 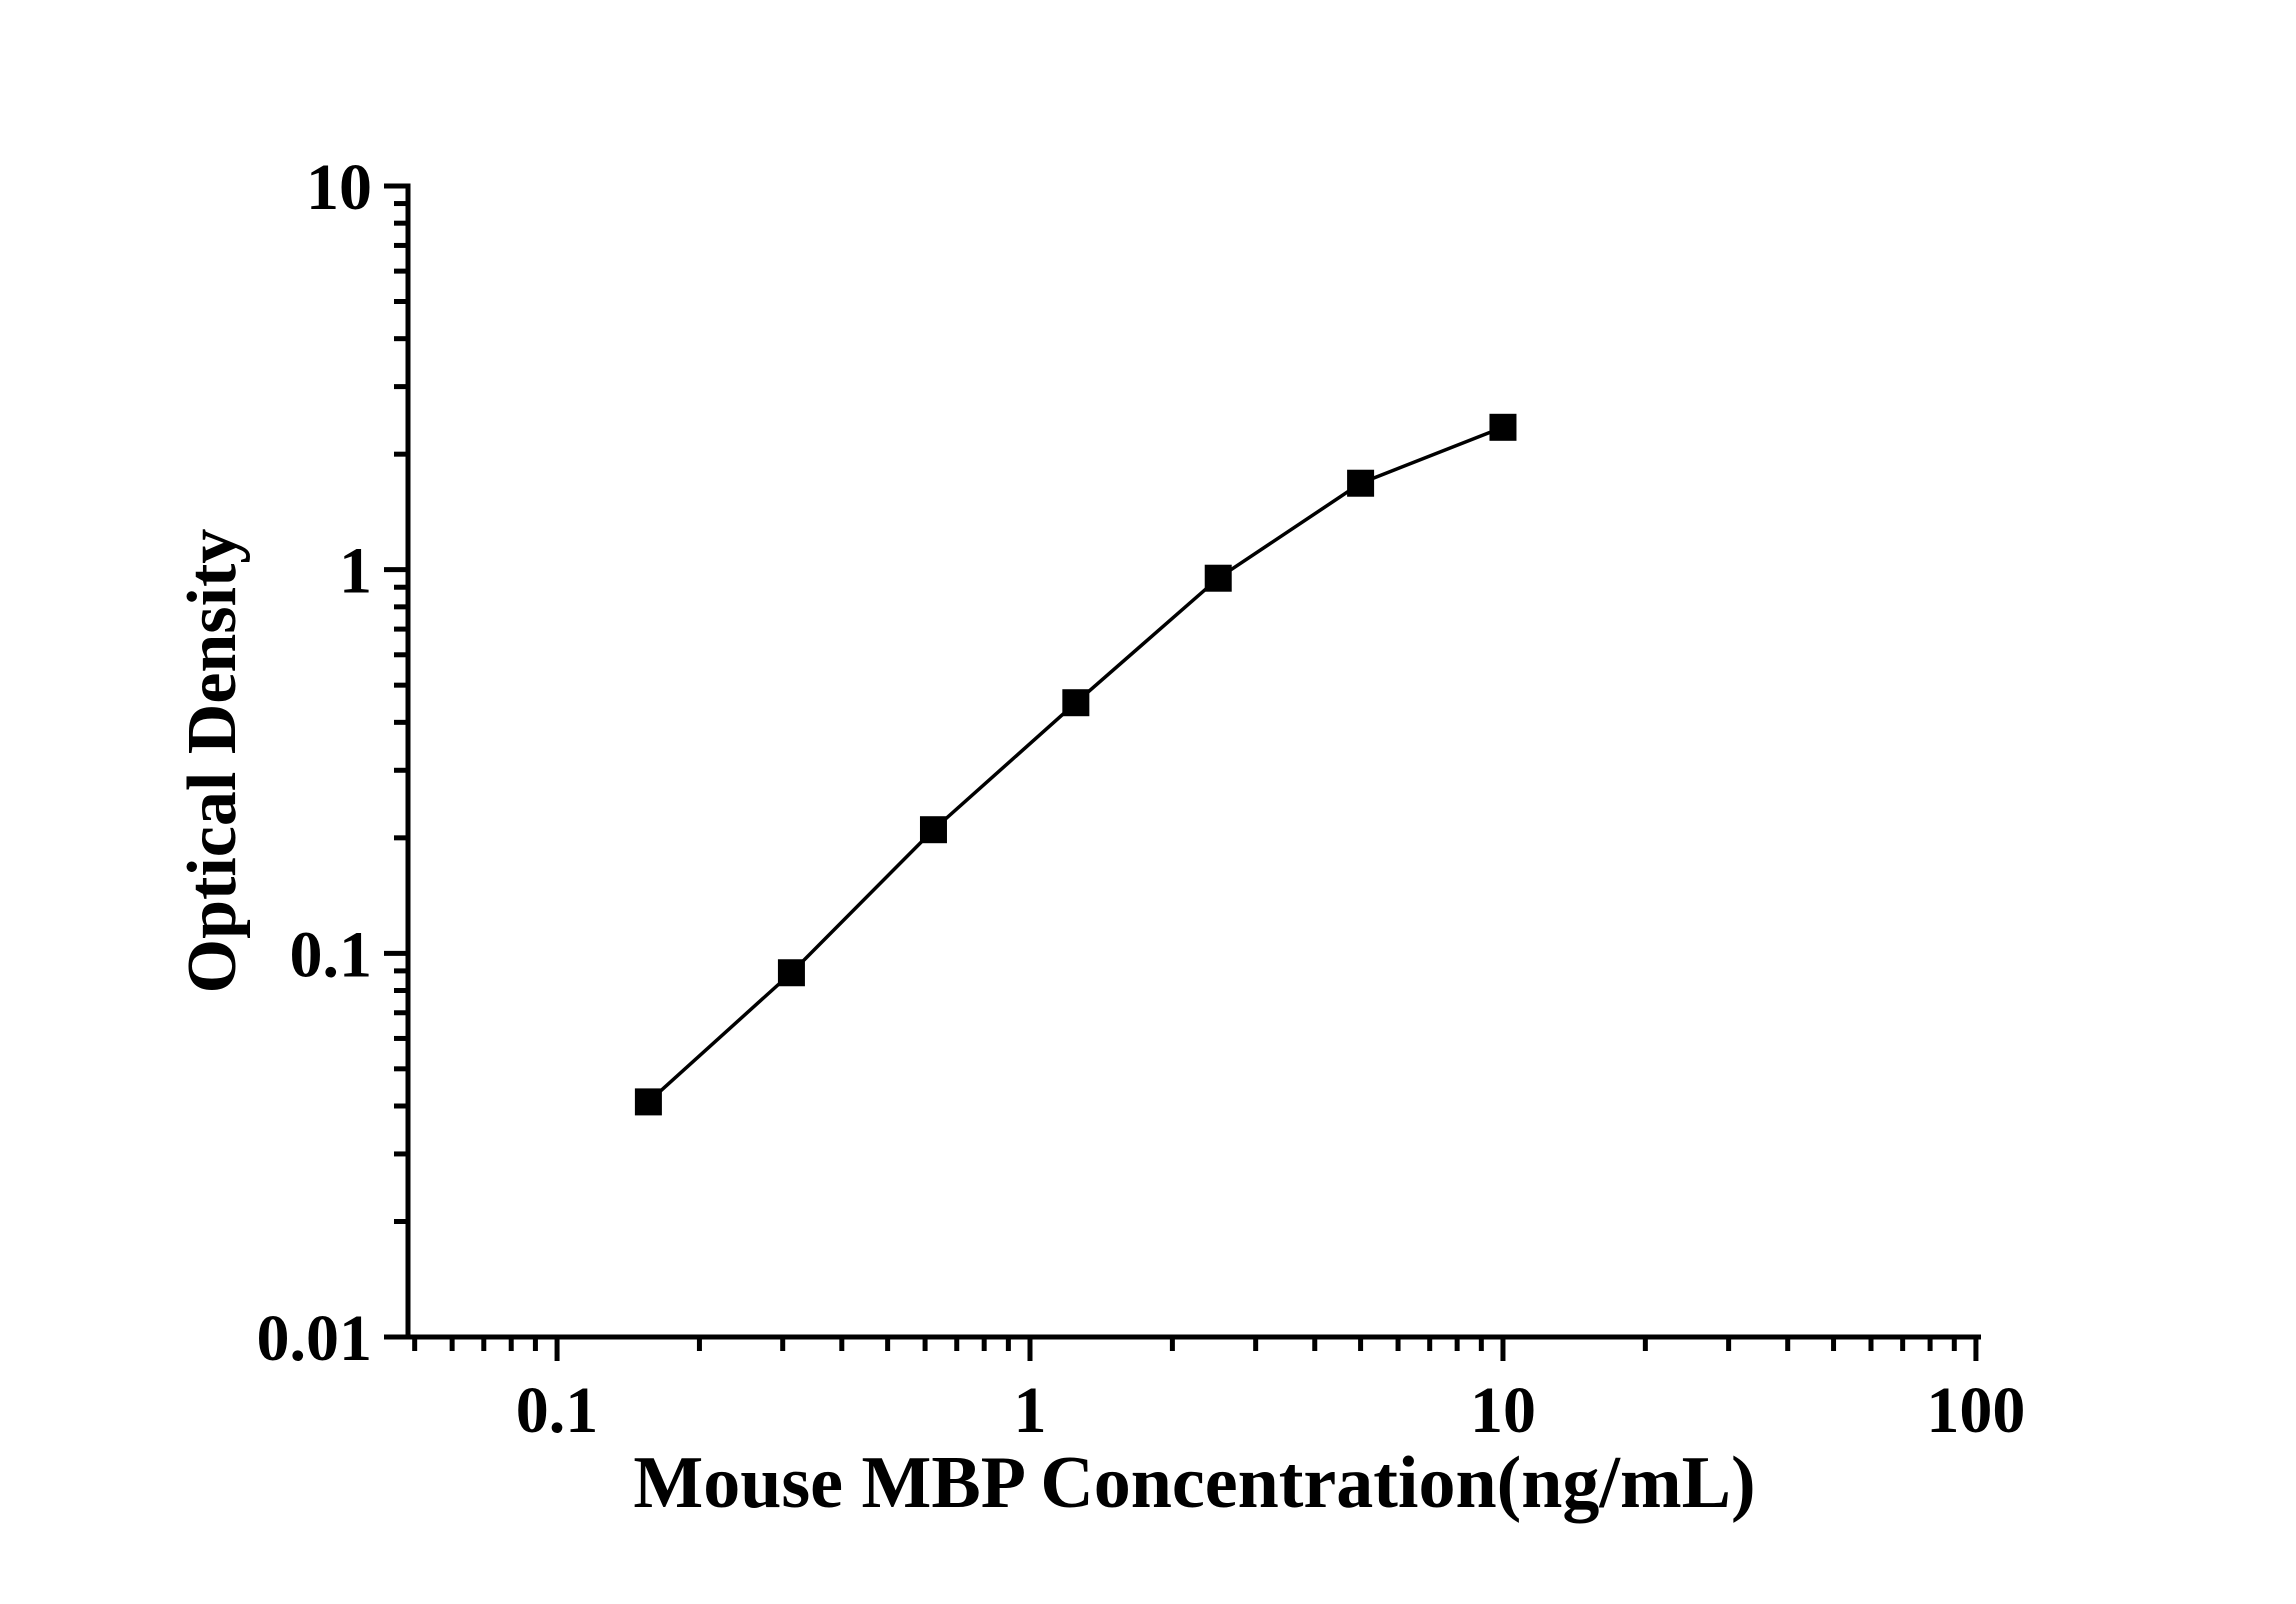 What do you see at coordinates (1030, 1410) in the screenshot?
I see `x-tick-label: 1` at bounding box center [1030, 1410].